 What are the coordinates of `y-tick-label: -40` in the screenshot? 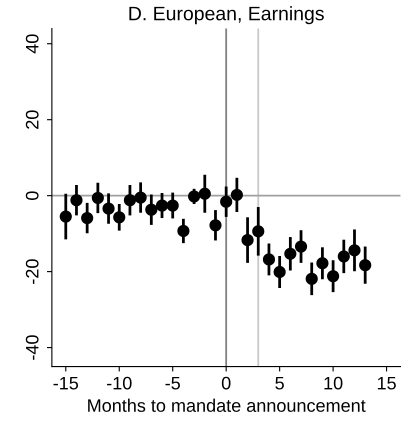 It's located at (32, 347).